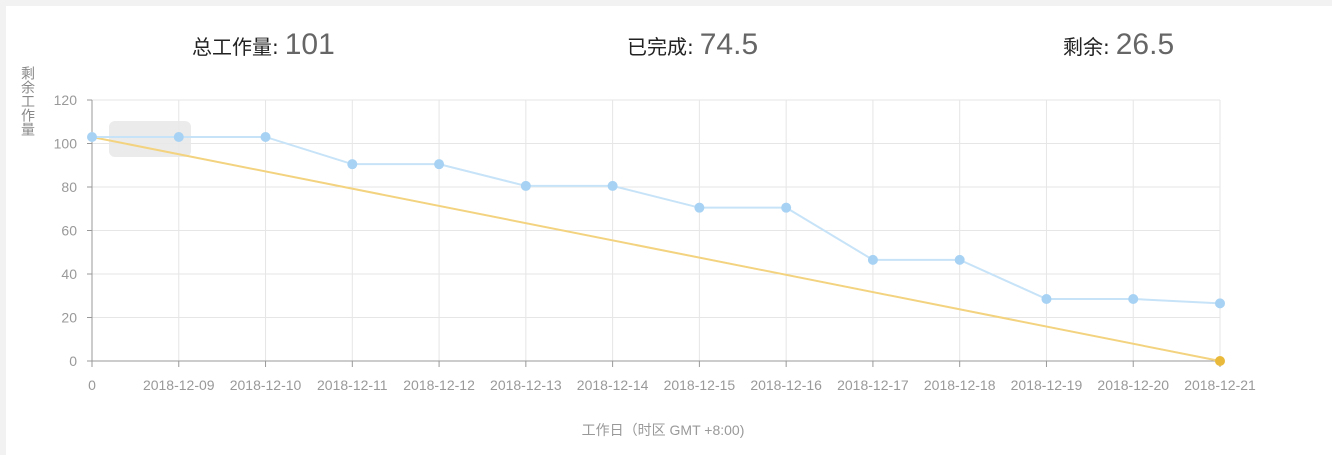  Describe the element at coordinates (66, 144) in the screenshot. I see `y-tick-label: 100` at that location.